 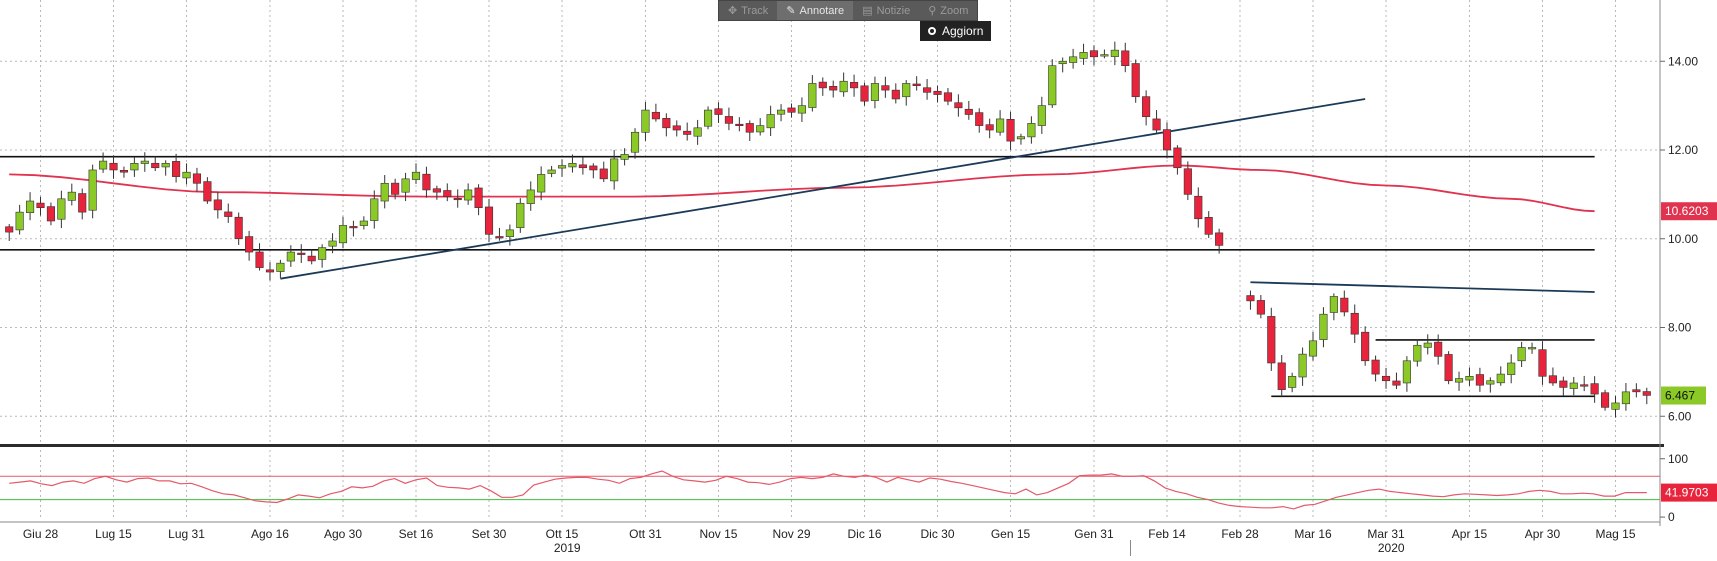 What do you see at coordinates (956, 31) in the screenshot?
I see `refresh-button: Aggiorn` at bounding box center [956, 31].